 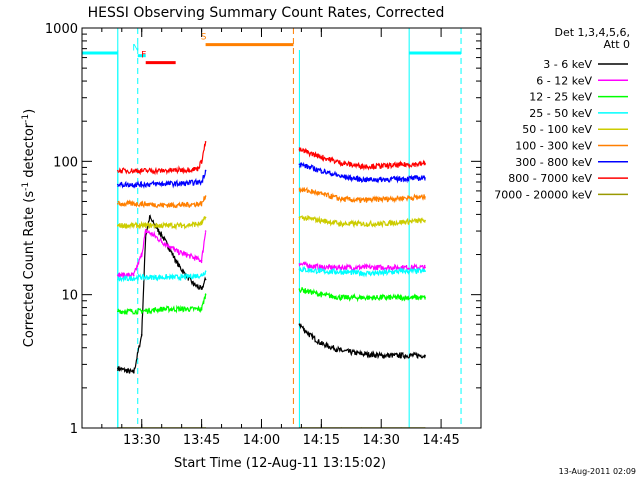 What do you see at coordinates (560, 113) in the screenshot?
I see `legend-label: 25 - 50 keV` at bounding box center [560, 113].